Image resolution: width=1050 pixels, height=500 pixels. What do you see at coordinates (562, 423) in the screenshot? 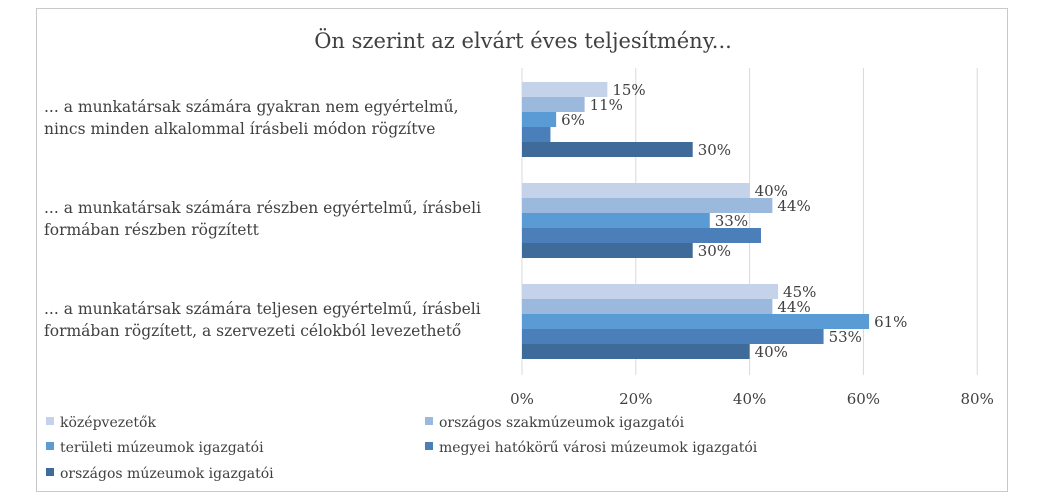
I see `legend-label: országos szakmúzeumok igazgatói` at bounding box center [562, 423].